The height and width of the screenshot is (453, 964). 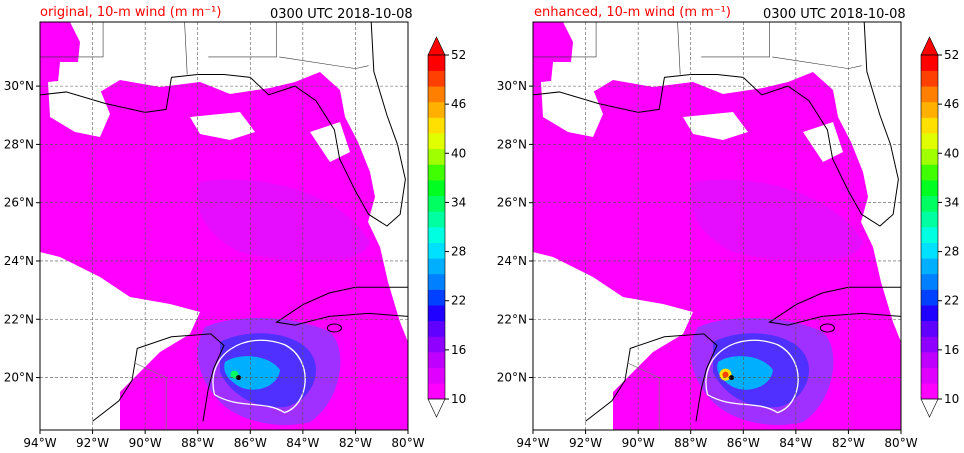 What do you see at coordinates (632, 12) in the screenshot?
I see `panel-title-left: enhanced, 10-m wind (m m⁻¹)` at bounding box center [632, 12].